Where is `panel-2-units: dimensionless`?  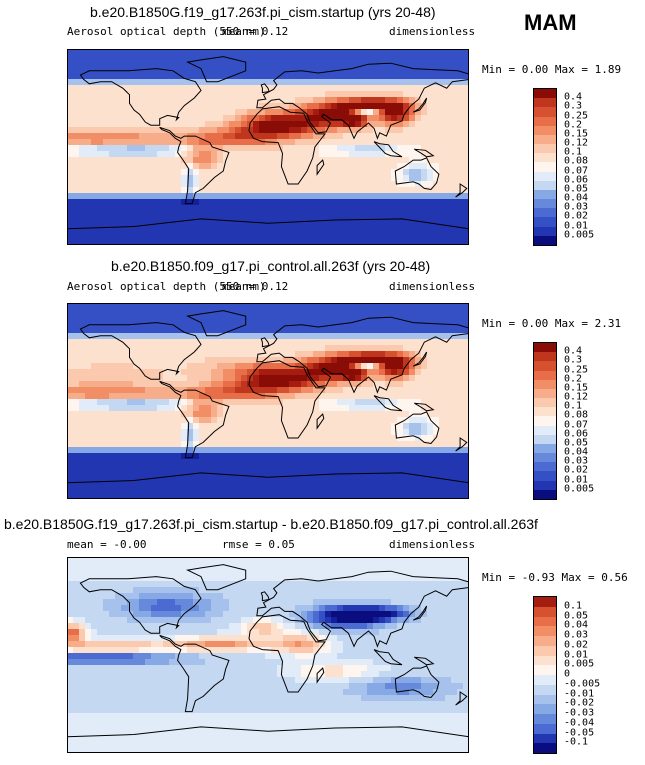 panel-2-units: dimensionless is located at coordinates (432, 286).